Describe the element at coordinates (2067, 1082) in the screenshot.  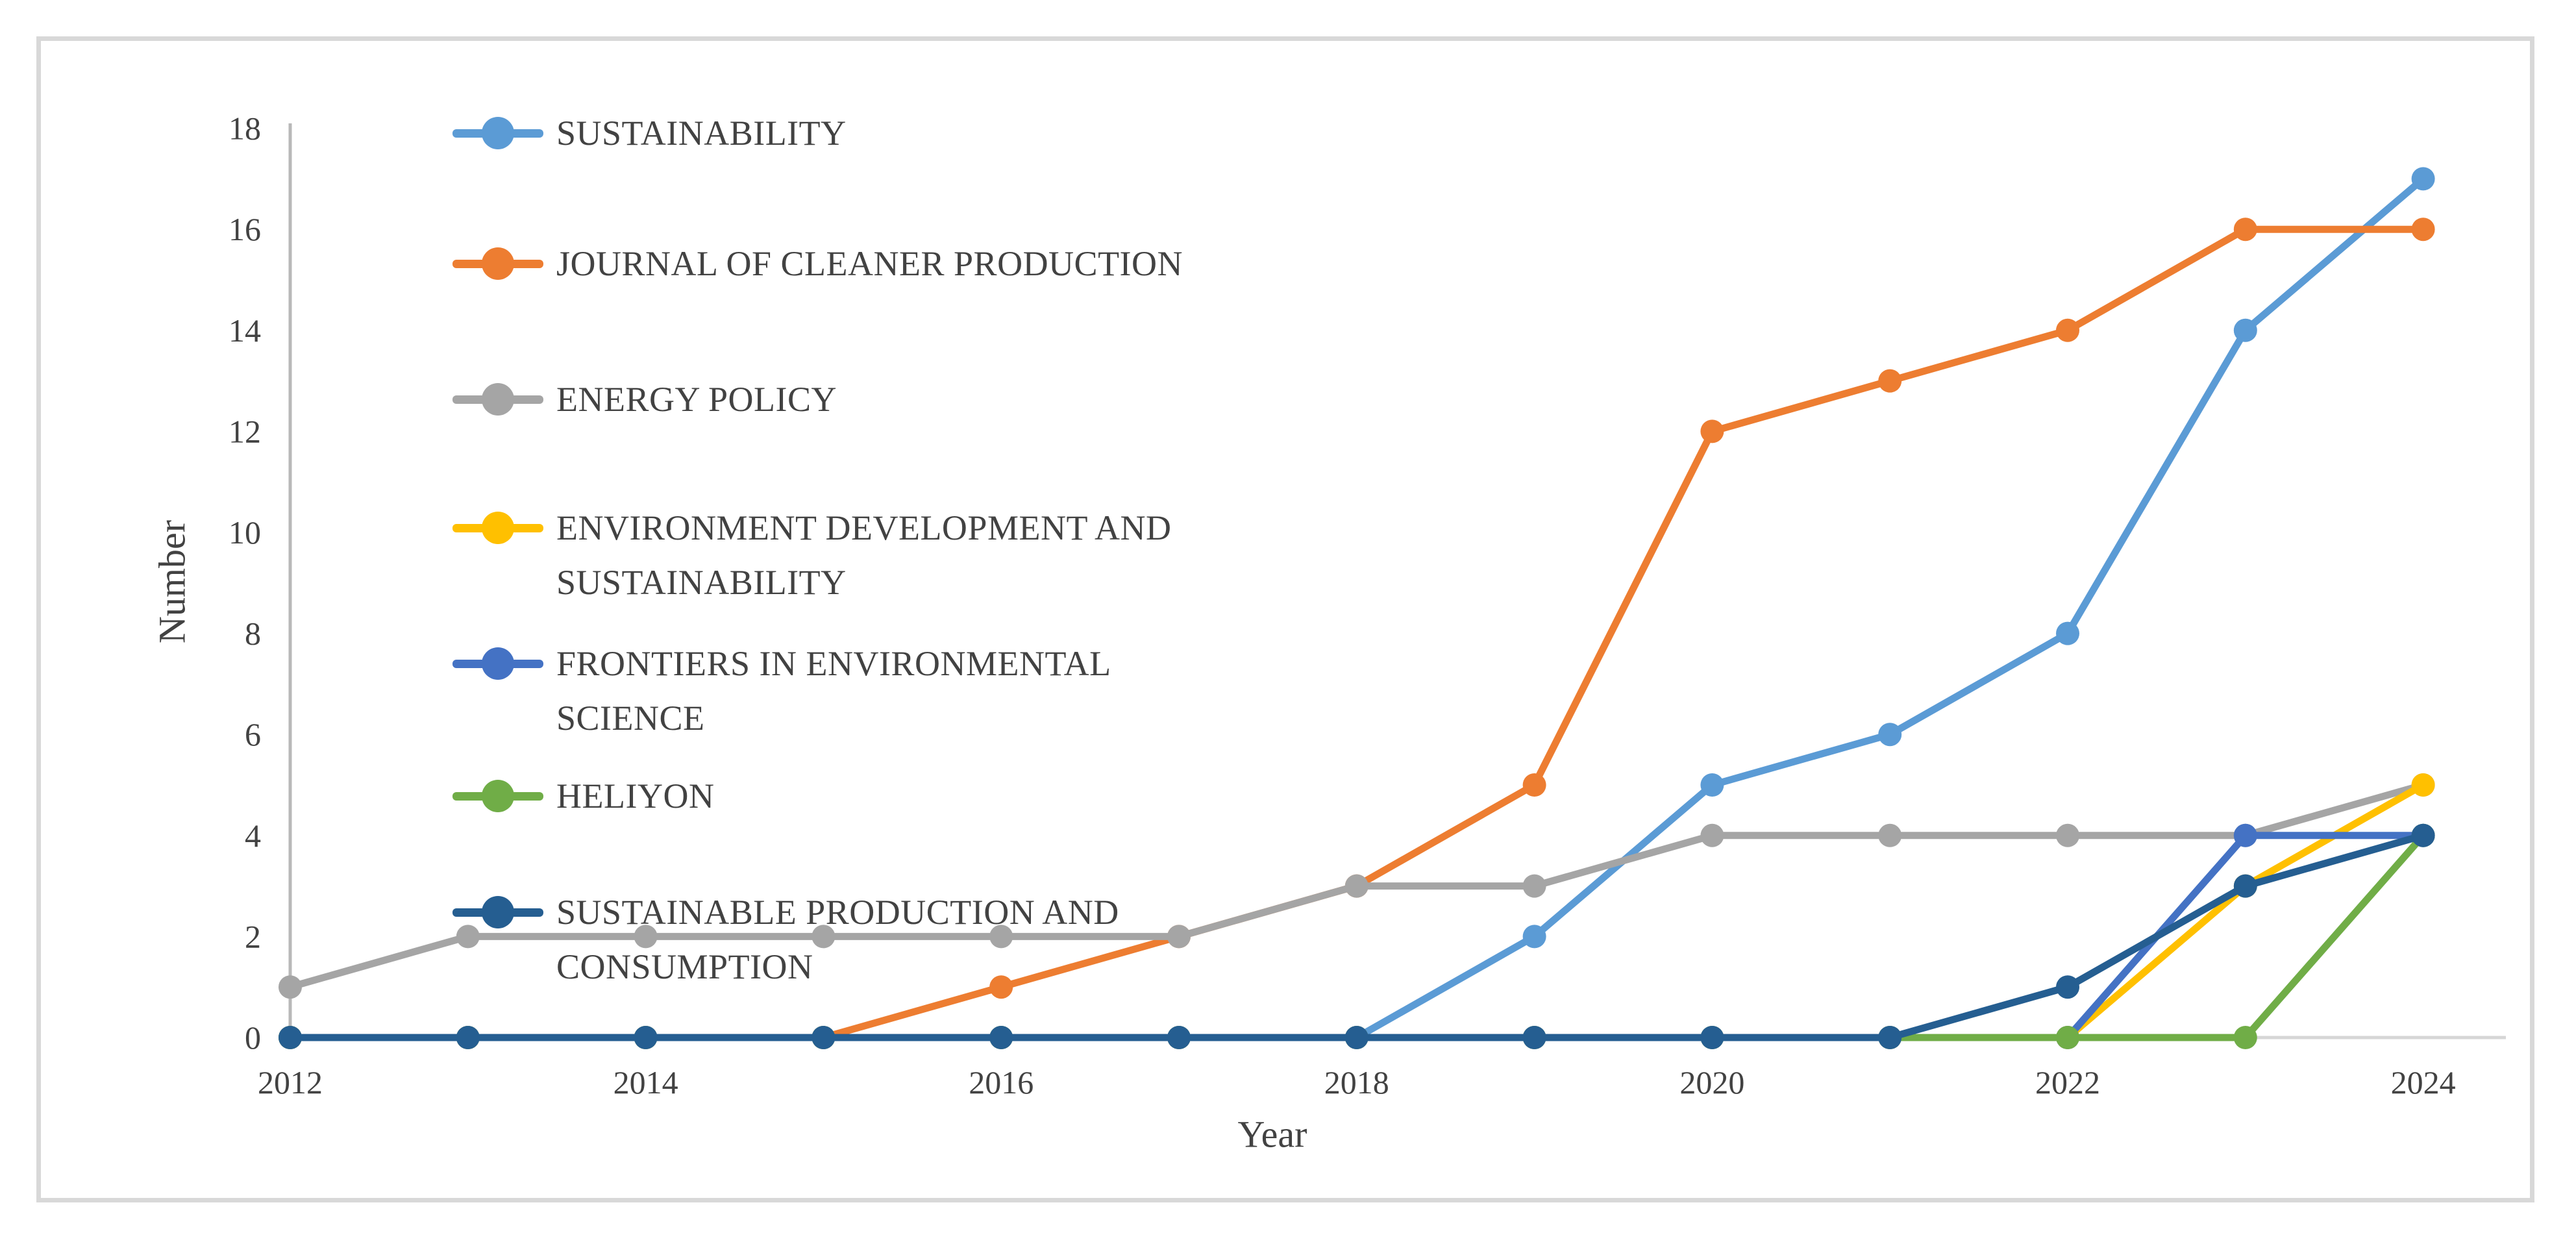
I see `x-tick-label: 2022` at that location.